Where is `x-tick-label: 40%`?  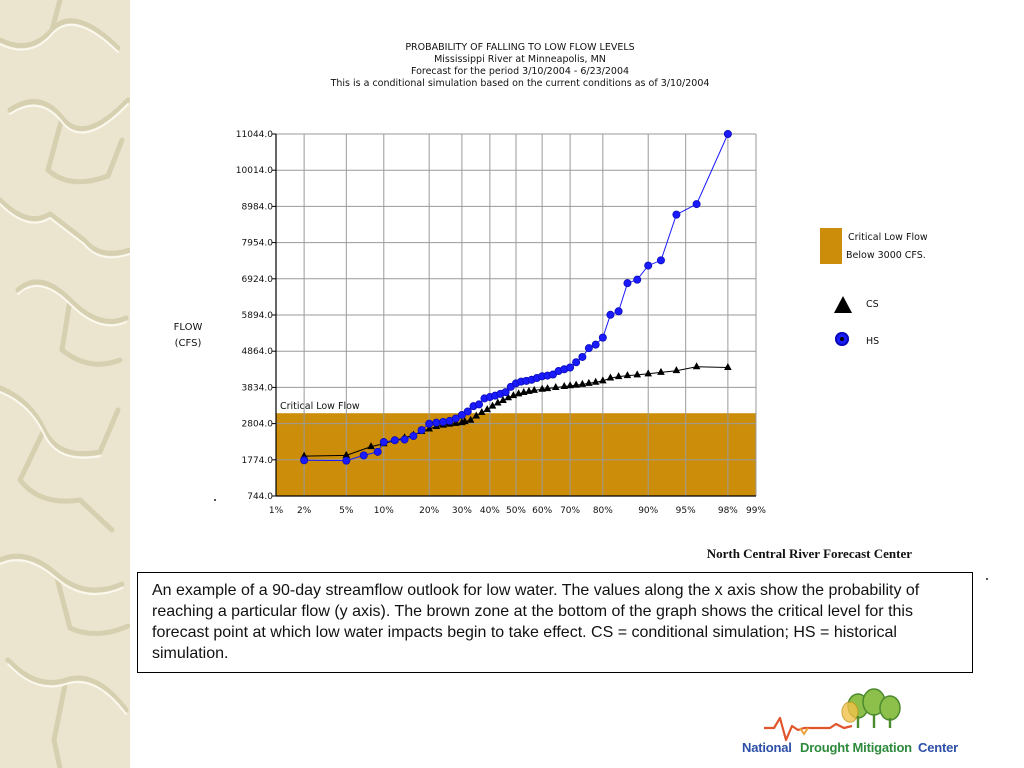
x-tick-label: 40% is located at coordinates (490, 511).